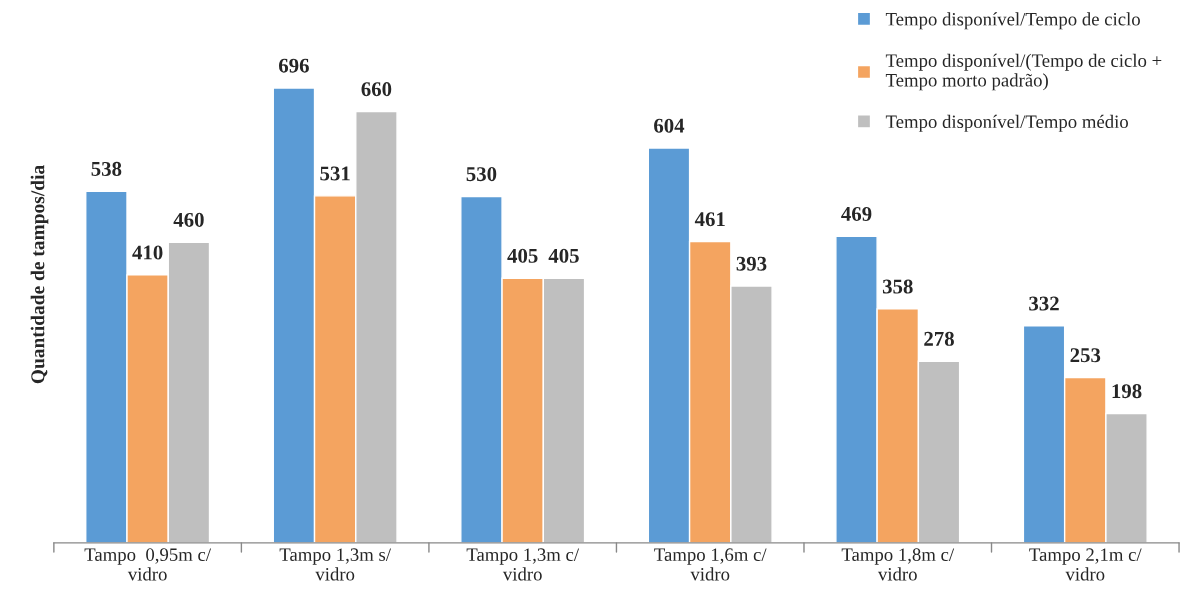  Describe the element at coordinates (335, 564) in the screenshot. I see `x-tick-label: Tampo 1,3m s/ vidro` at that location.